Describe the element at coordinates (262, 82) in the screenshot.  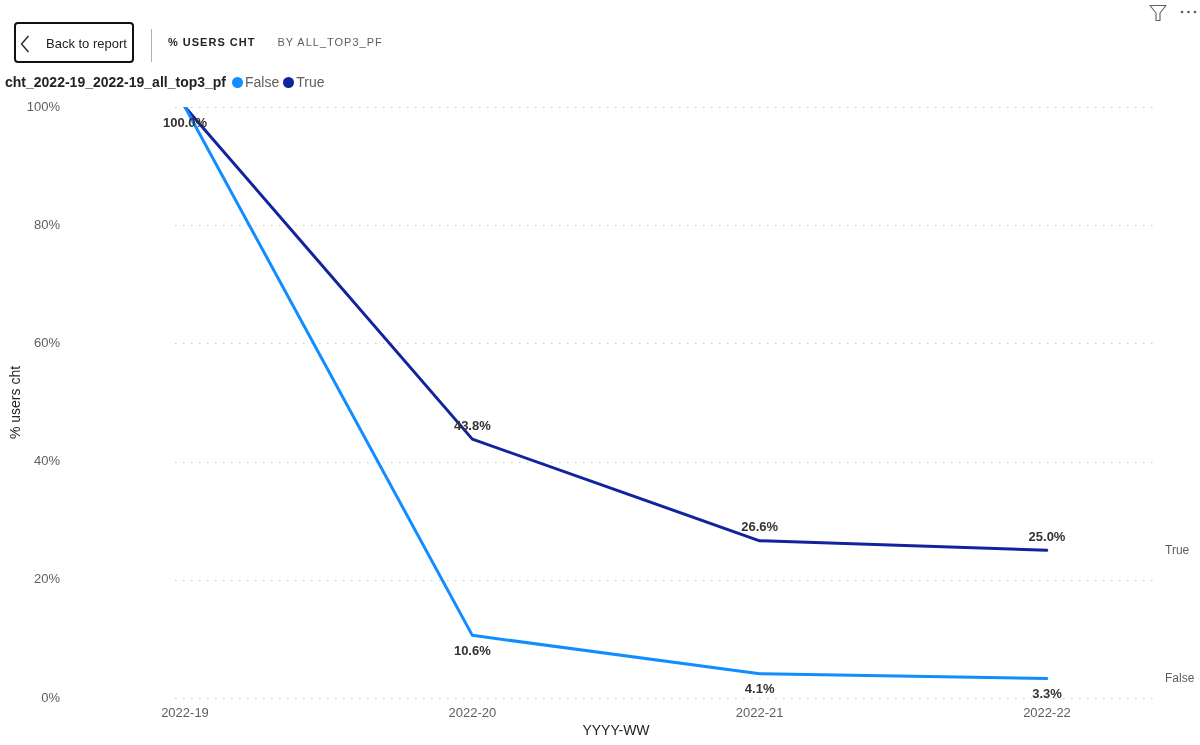
I see `legend-label: False` at that location.